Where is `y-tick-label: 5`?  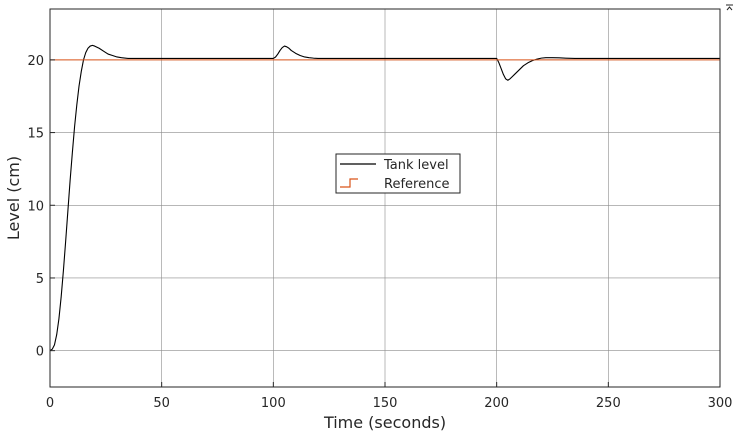 y-tick-label: 5 is located at coordinates (40, 279).